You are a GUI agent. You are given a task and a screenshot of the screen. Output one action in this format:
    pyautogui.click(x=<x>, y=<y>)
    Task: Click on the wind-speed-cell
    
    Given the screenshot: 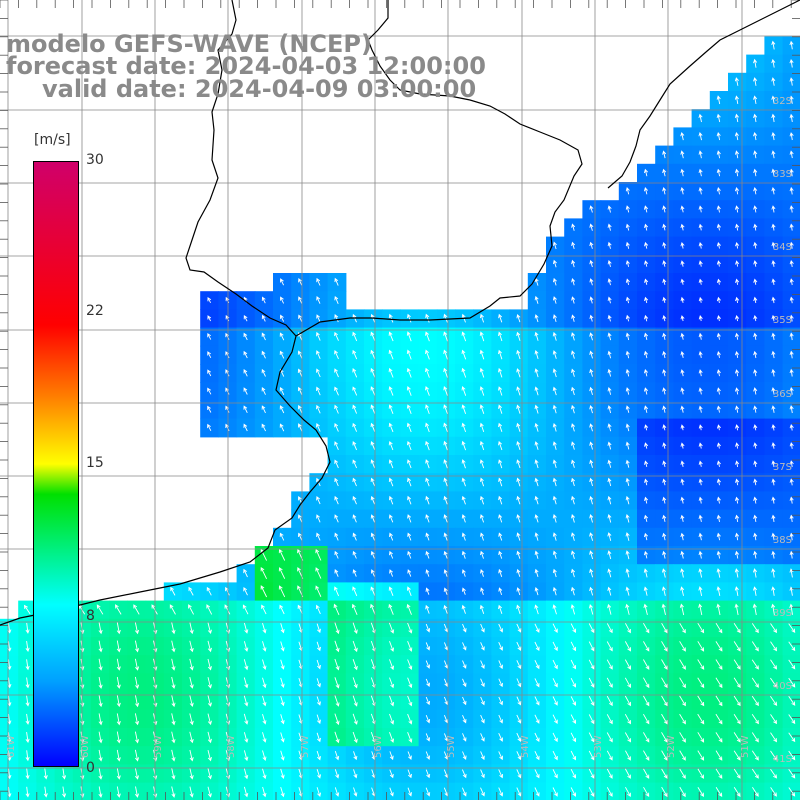 What is the action you would take?
    pyautogui.click(x=610, y=791)
    